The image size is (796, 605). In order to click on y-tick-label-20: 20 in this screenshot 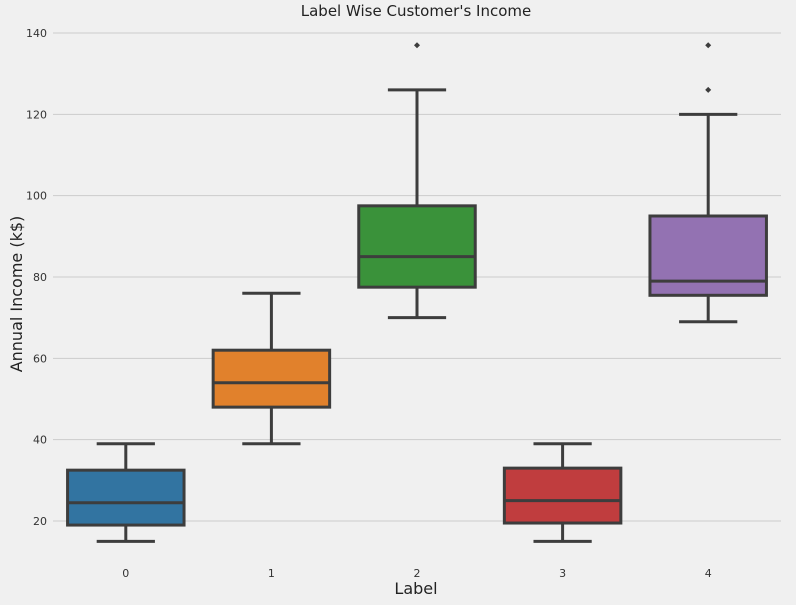, I will do `click(40, 521)`.